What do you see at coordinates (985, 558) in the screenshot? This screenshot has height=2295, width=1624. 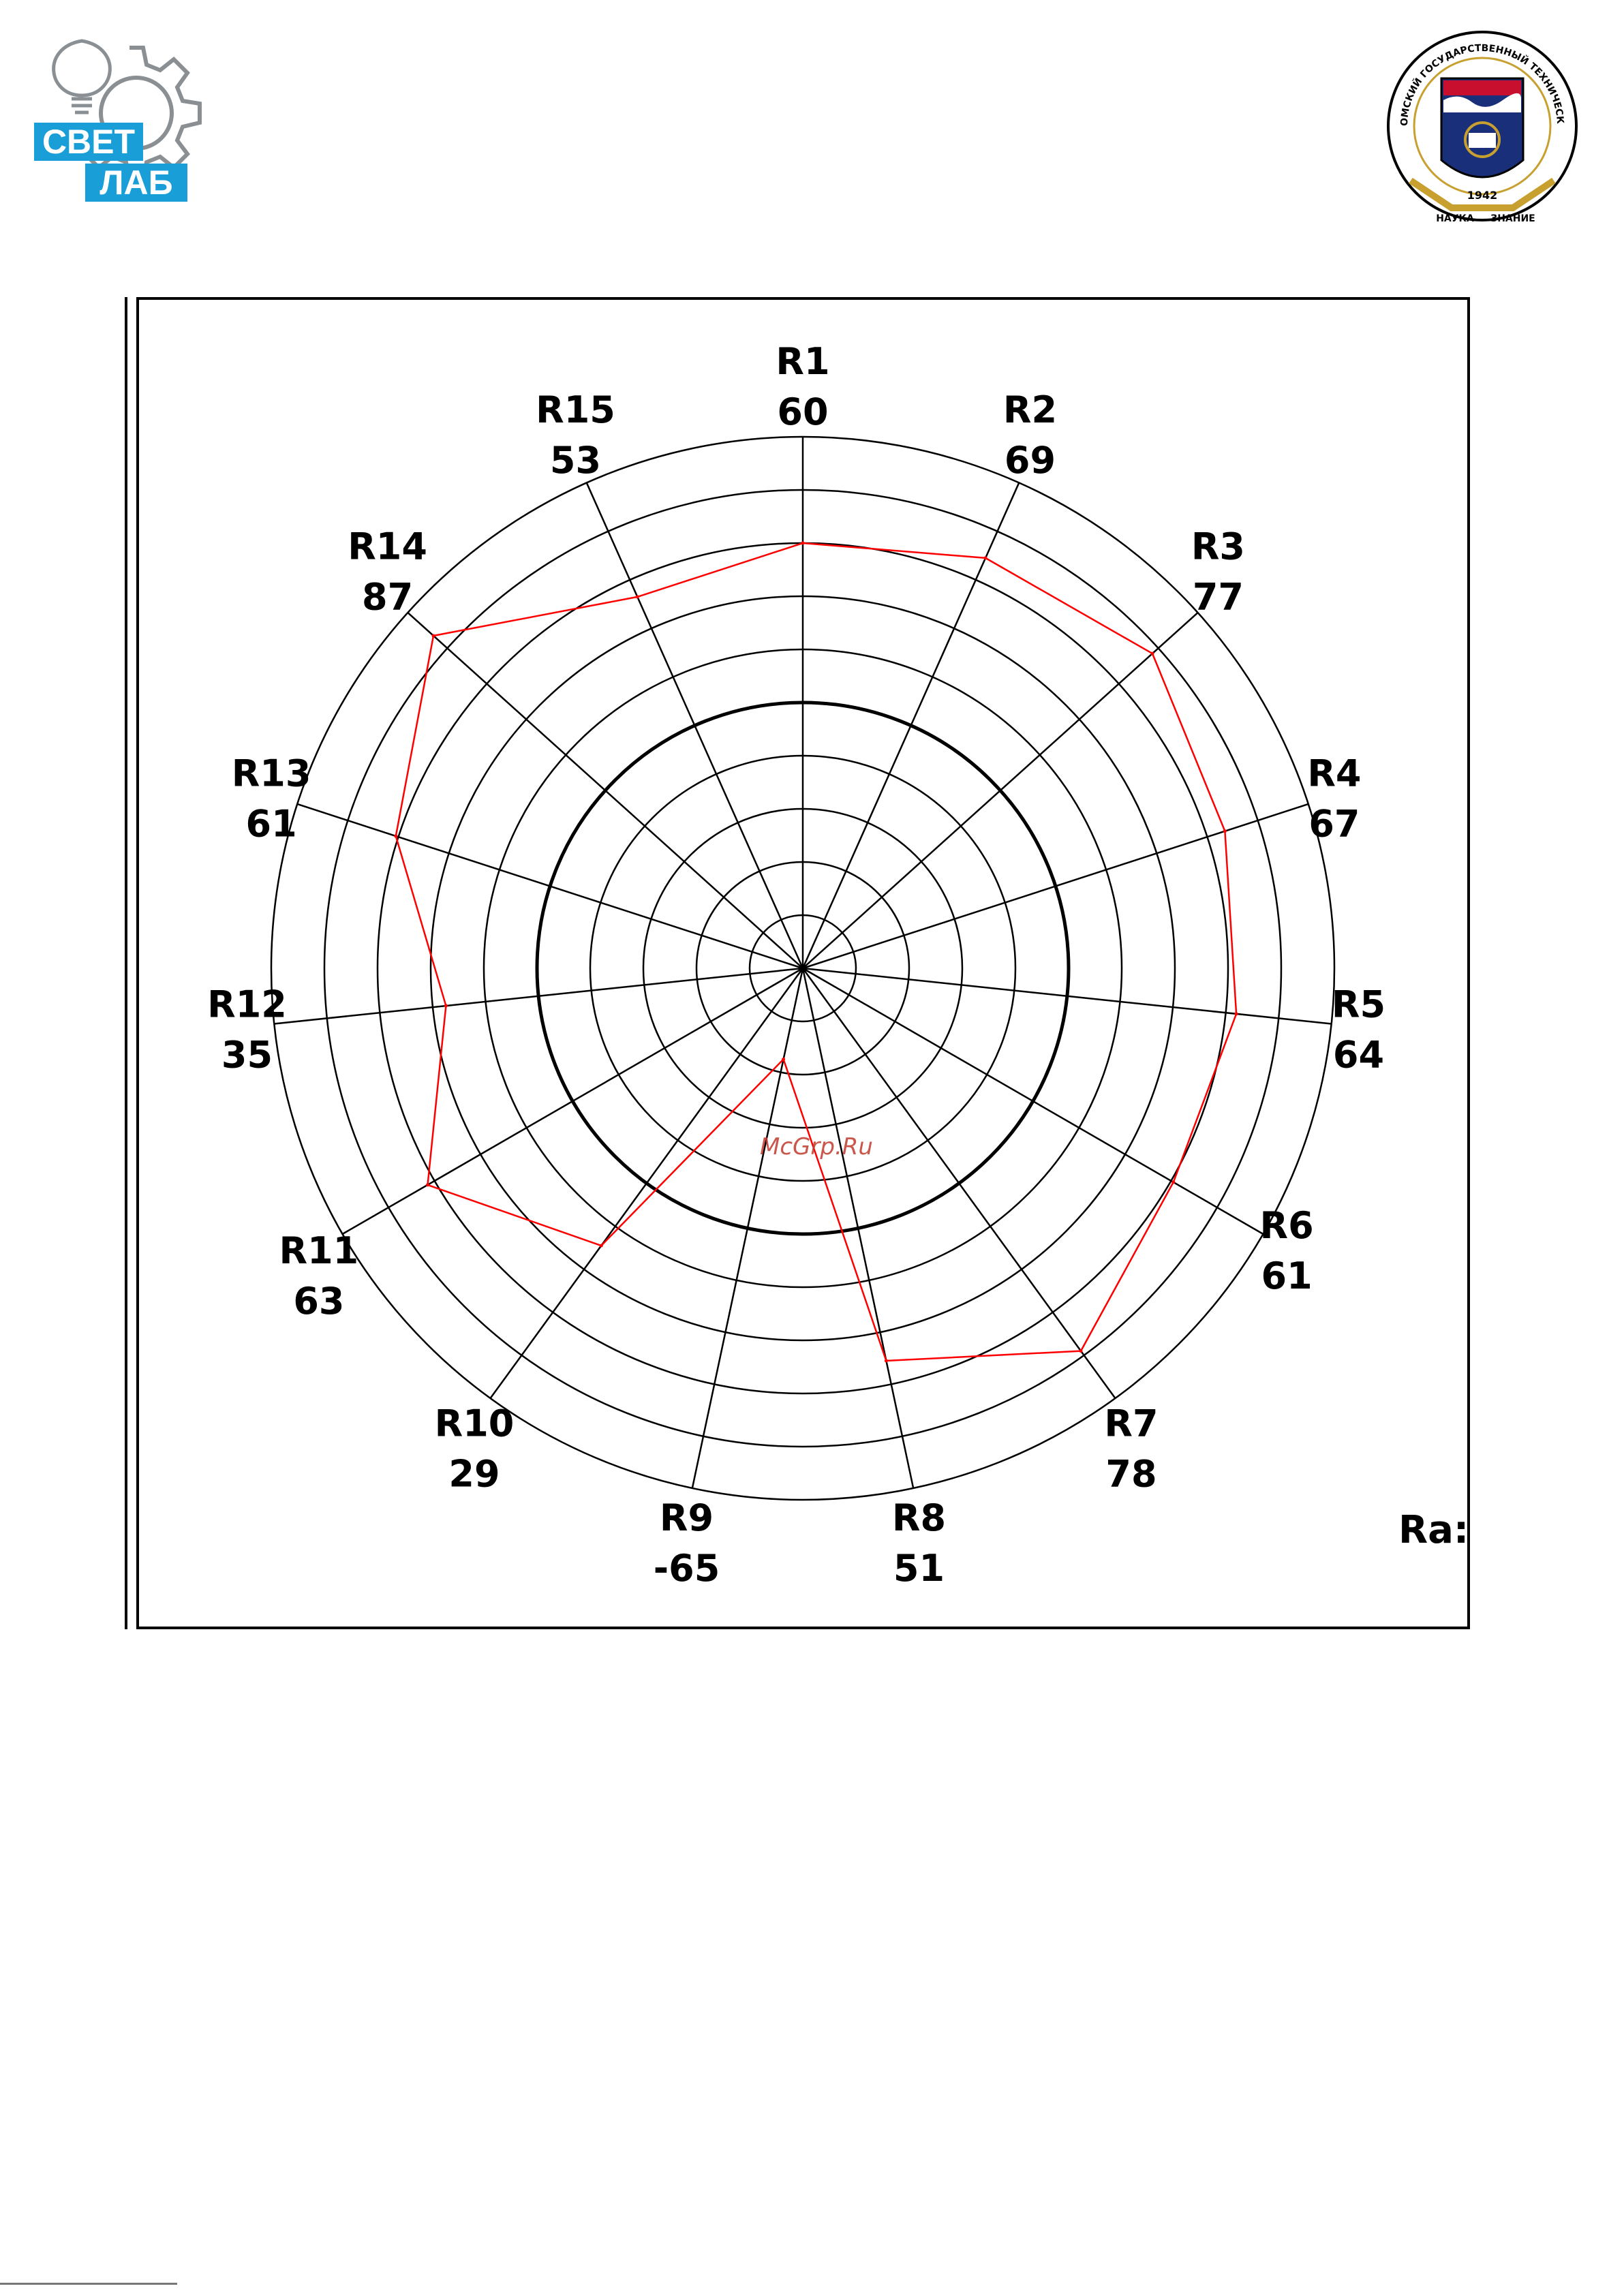 I see `data-point-R2` at bounding box center [985, 558].